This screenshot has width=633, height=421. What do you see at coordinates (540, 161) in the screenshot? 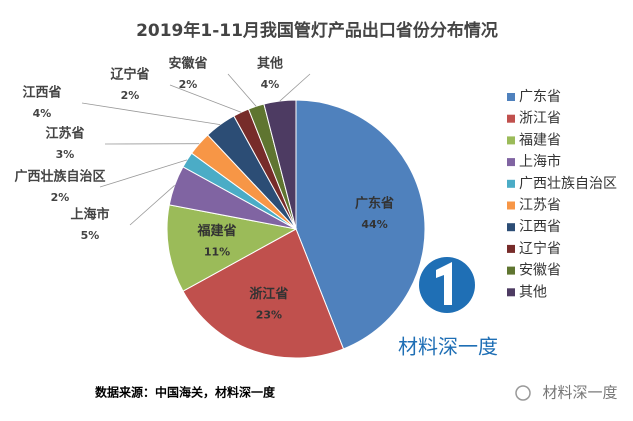
I see `legend-label: 上海市` at bounding box center [540, 161].